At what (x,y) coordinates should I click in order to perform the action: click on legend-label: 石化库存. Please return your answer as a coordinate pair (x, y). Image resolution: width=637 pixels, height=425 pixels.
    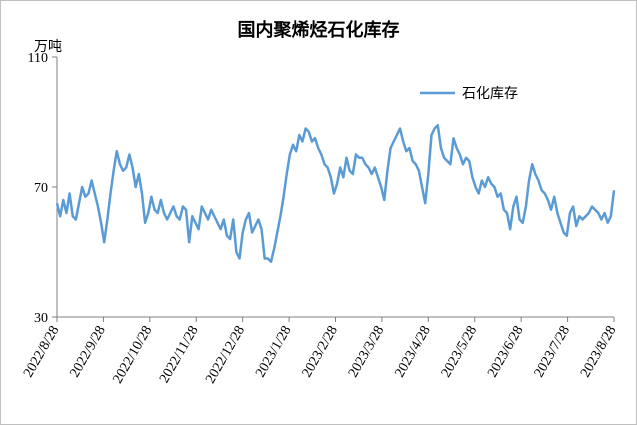
    Looking at the image, I should click on (490, 94).